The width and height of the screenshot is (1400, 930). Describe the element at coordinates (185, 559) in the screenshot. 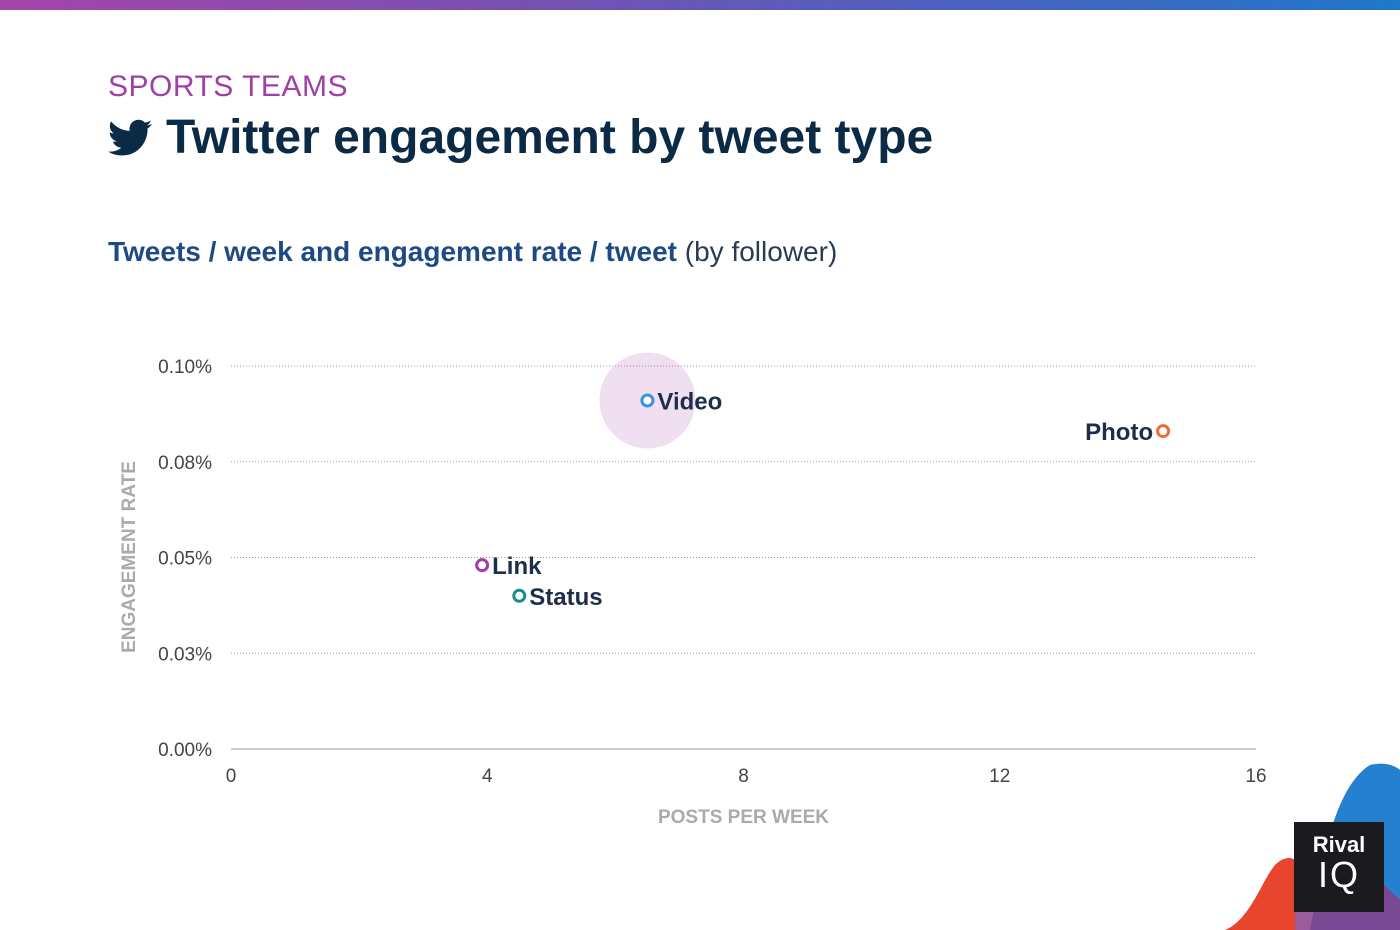

I see `y-tick-label: 0.05%` at that location.